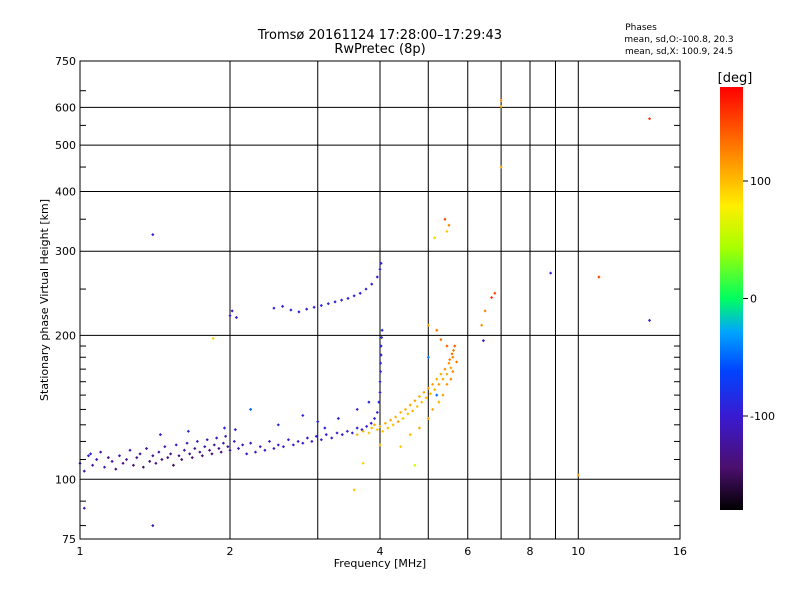 This screenshot has width=800, height=600. I want to click on y-tick-label: 200, so click(65, 335).